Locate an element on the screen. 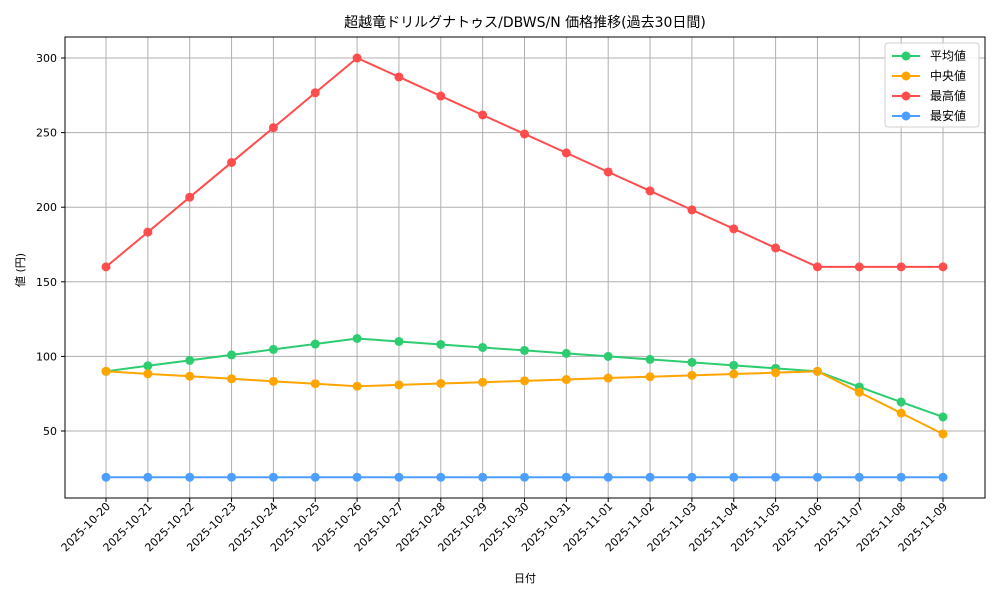  series-最安値 is located at coordinates (524, 477).